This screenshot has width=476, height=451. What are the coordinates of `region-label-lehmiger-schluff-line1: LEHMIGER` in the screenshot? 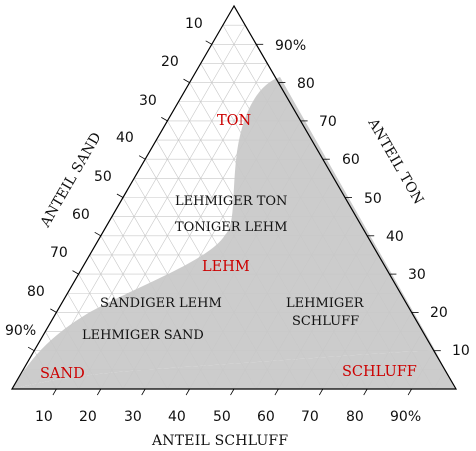 It's located at (325, 303).